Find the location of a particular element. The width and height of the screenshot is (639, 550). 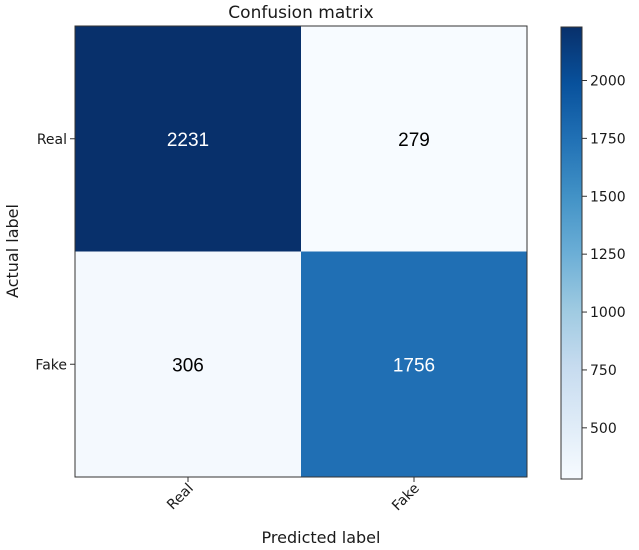

colorbar-tick-label: 750 is located at coordinates (603, 371).